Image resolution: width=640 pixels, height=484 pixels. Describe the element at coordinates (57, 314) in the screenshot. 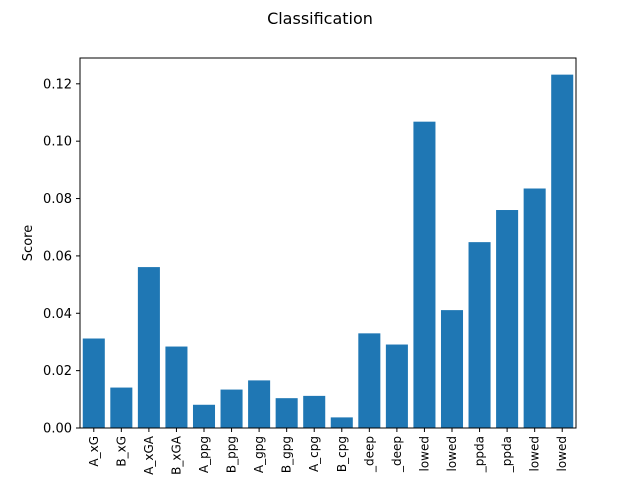

I see `y-tick-label-2: 0.04` at that location.